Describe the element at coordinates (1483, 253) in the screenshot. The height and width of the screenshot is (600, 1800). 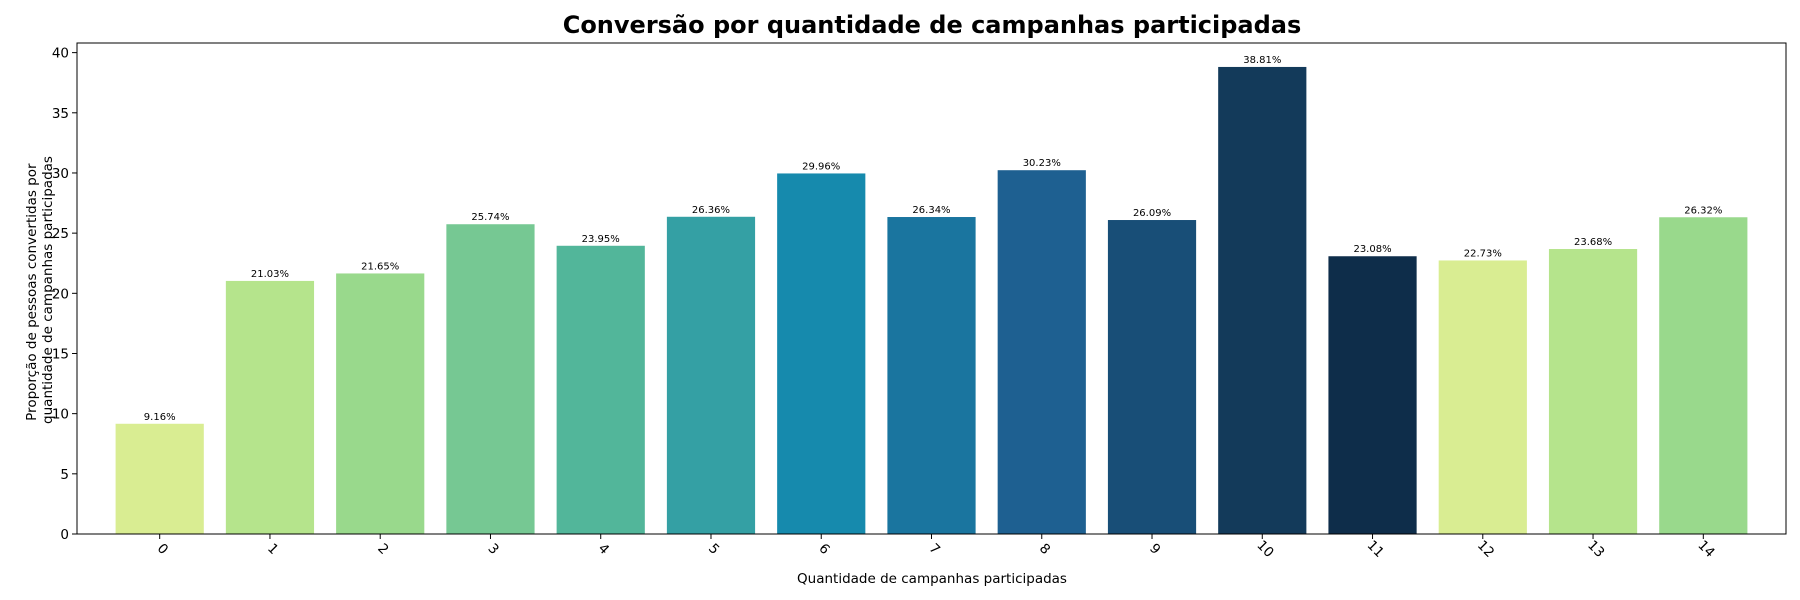
I see `data-label-12: 22.73%` at that location.